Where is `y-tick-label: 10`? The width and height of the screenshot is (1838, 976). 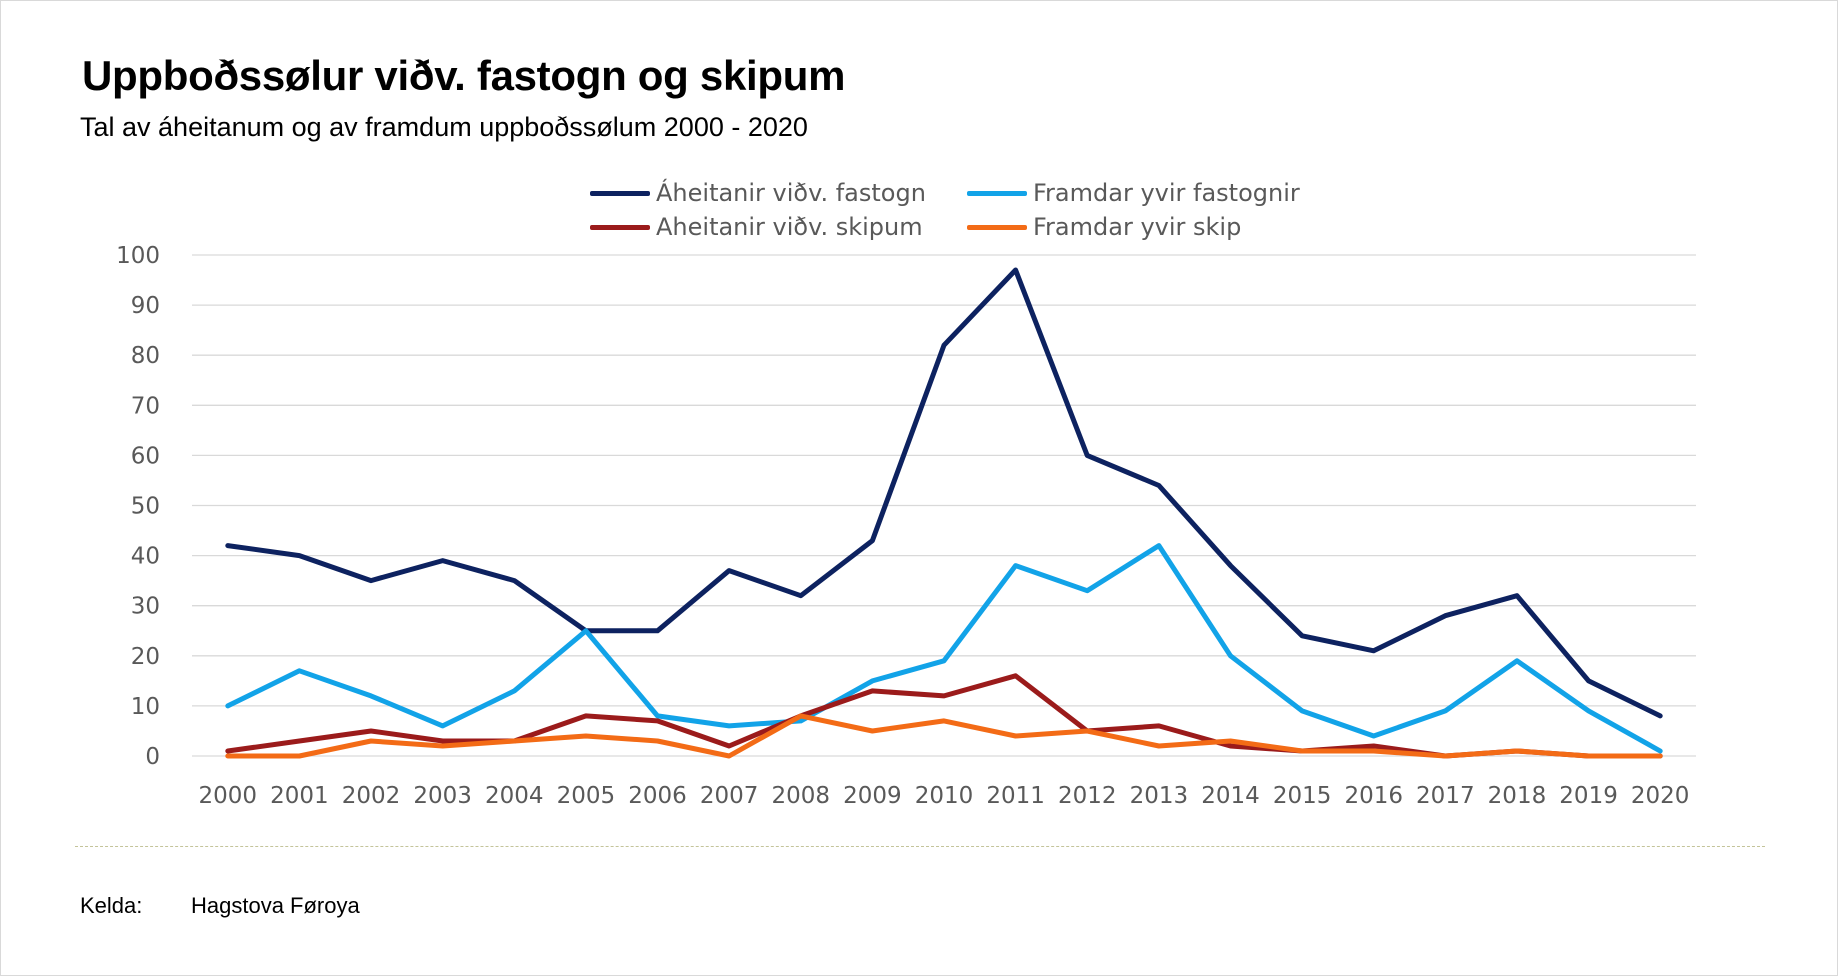 y-tick-label: 10 is located at coordinates (145, 707).